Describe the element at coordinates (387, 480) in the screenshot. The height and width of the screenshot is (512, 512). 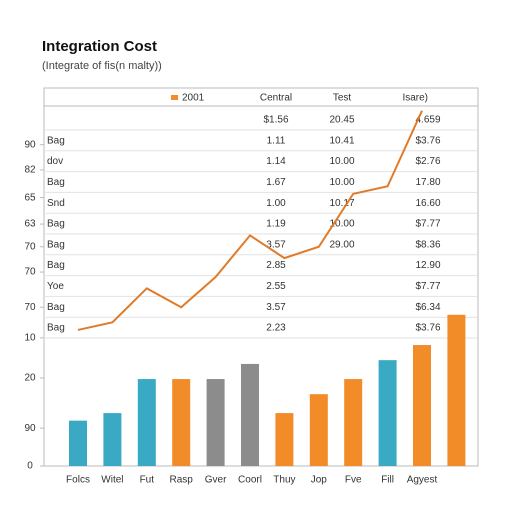
I see `x-tick-label: Fill` at that location.